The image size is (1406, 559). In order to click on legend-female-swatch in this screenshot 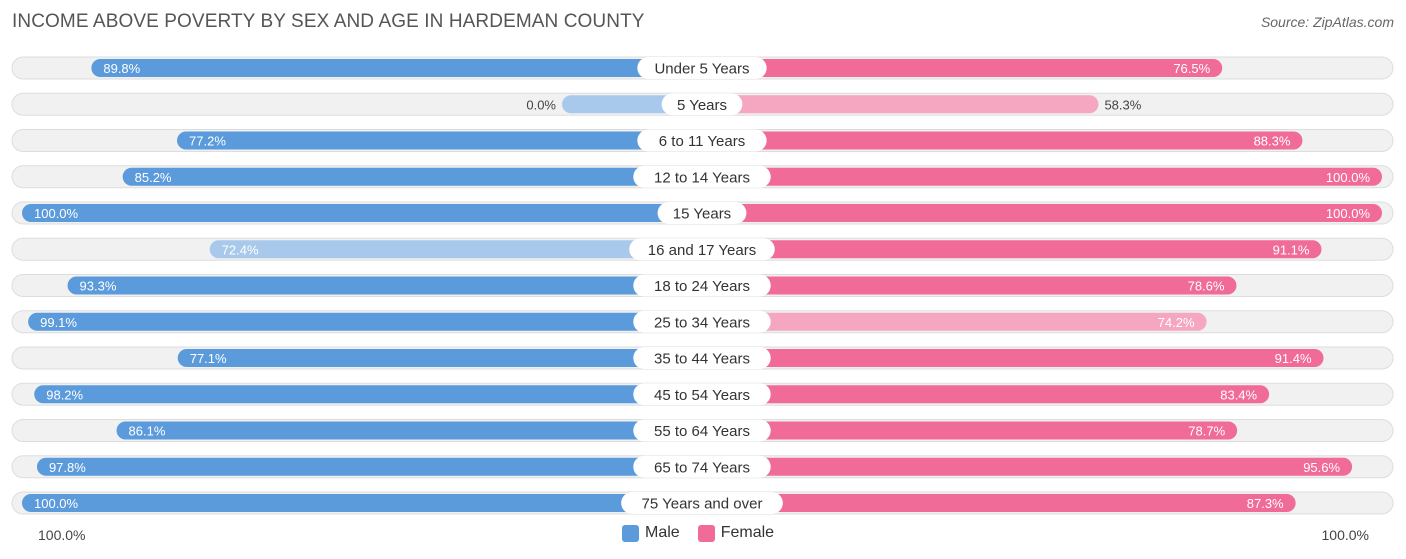, I will do `click(706, 533)`.